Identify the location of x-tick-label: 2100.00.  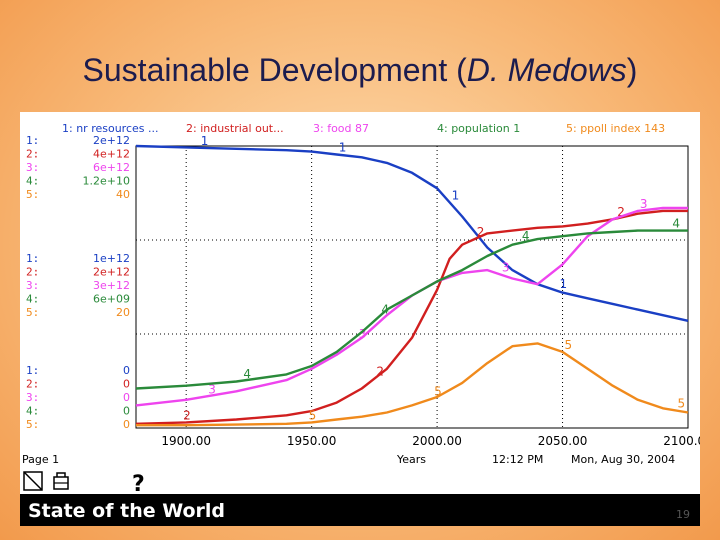
(681, 441).